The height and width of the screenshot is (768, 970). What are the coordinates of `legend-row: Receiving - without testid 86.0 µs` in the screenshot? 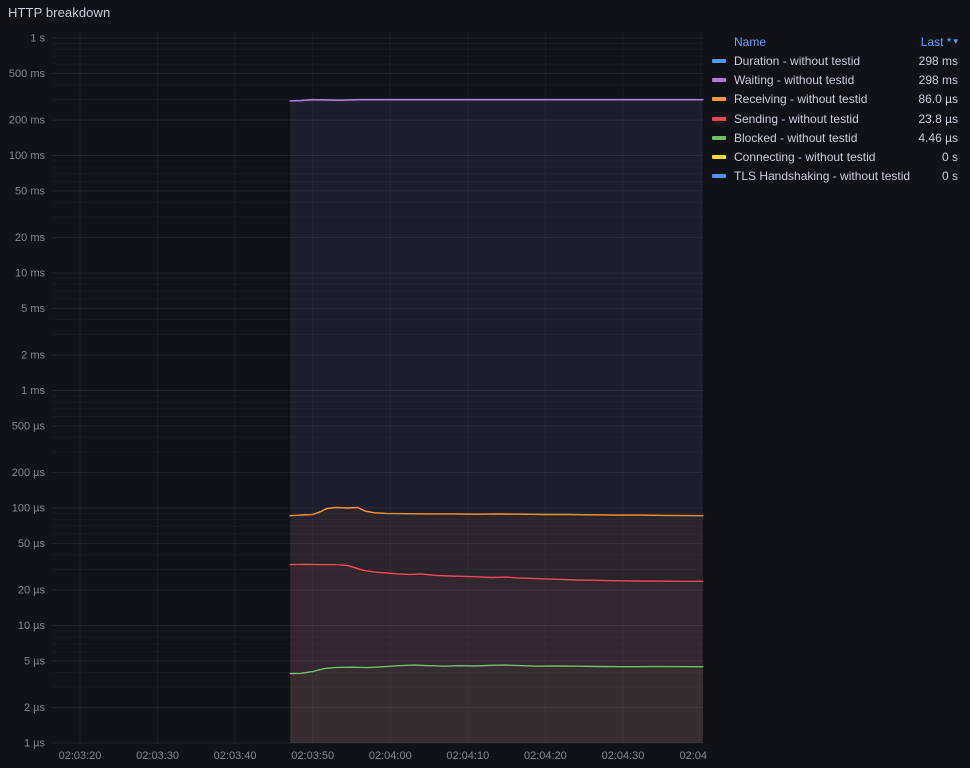 It's located at (835, 99).